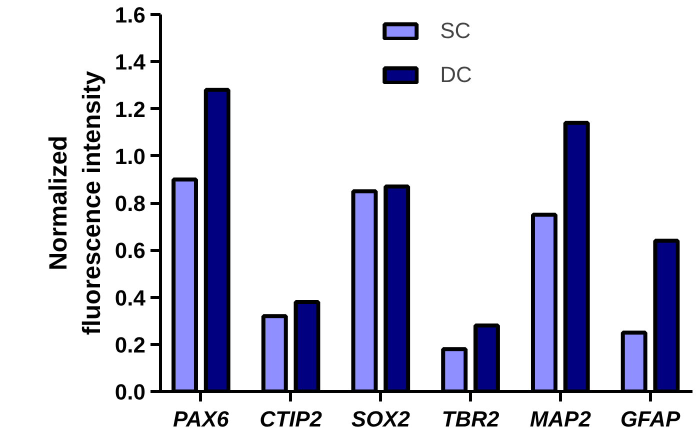  What do you see at coordinates (130, 345) in the screenshot?
I see `y-tick-label: 0.2` at bounding box center [130, 345].